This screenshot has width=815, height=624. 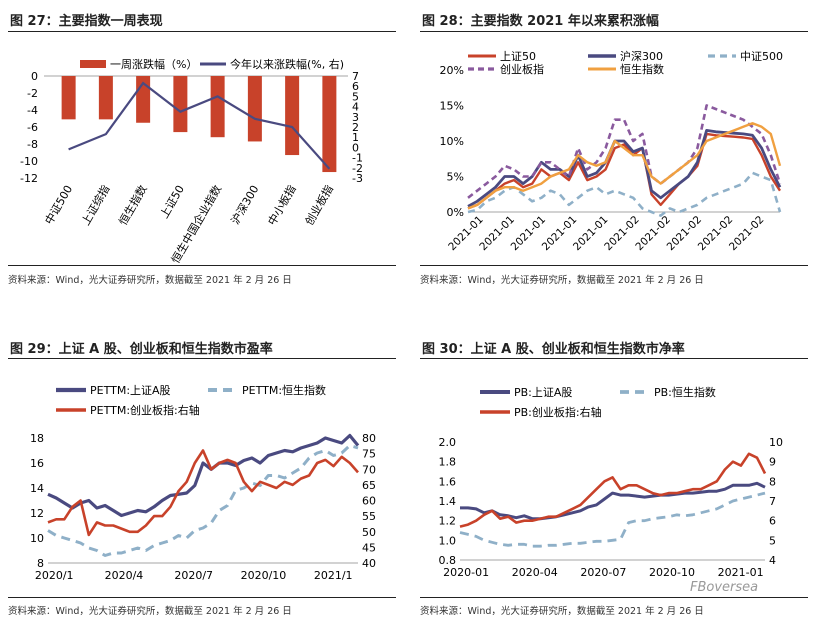 I want to click on fig27-source-rule, so click(x=202, y=265).